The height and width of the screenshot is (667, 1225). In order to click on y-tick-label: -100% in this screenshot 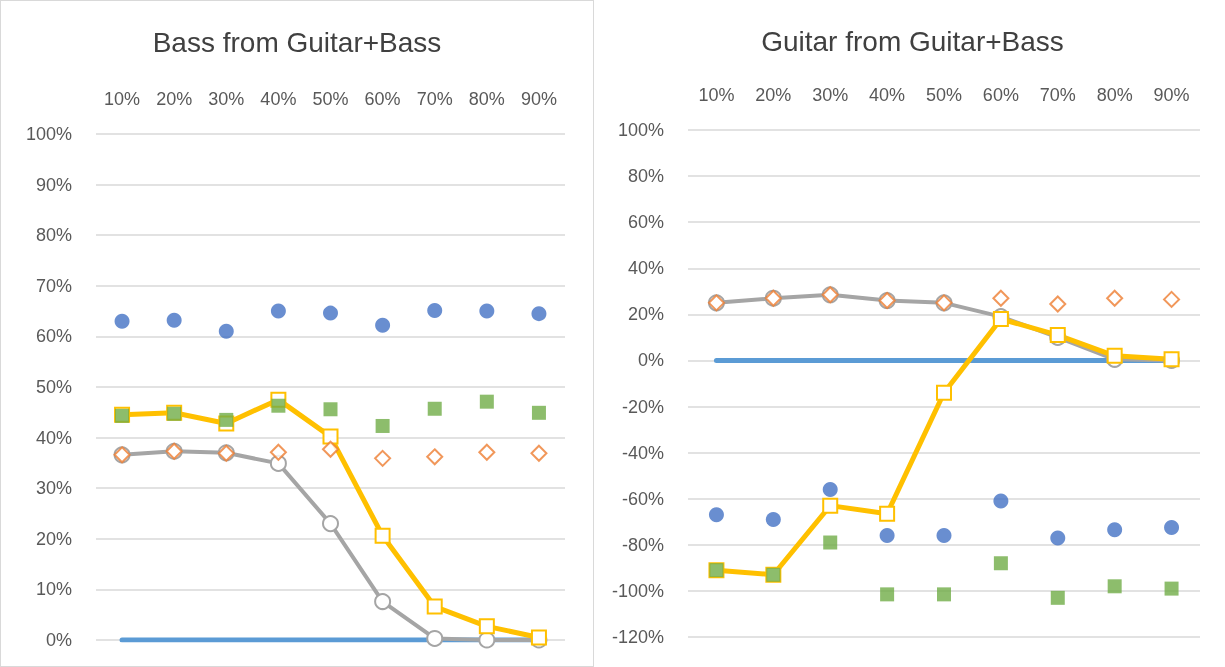, I will do `click(637, 590)`.